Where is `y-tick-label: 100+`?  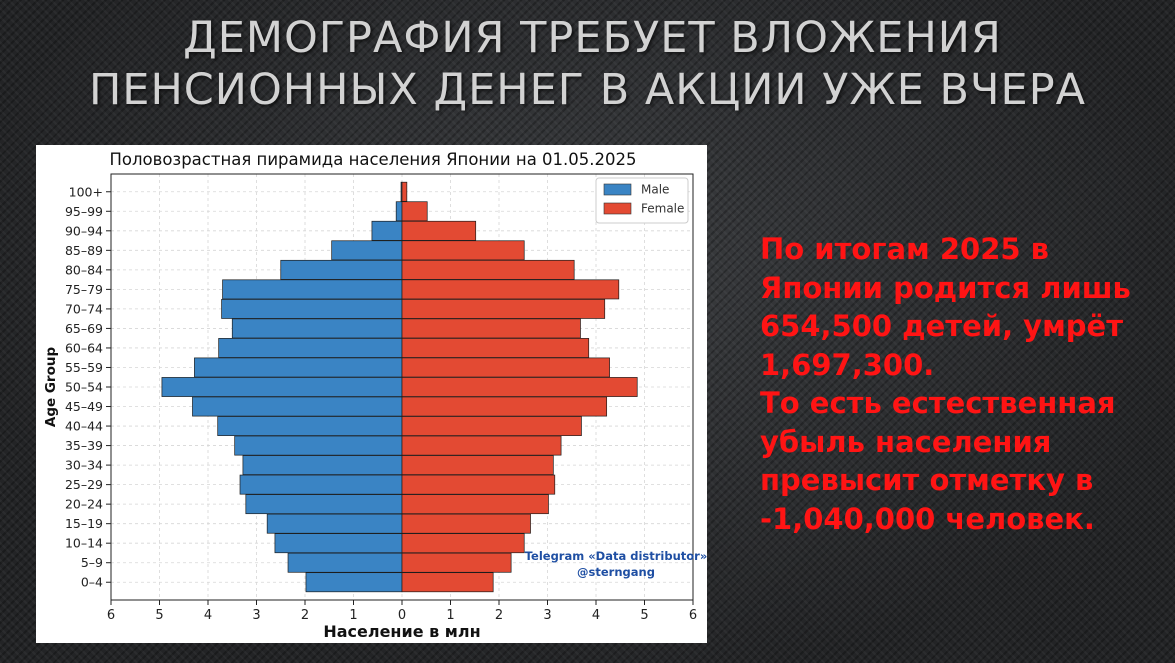
y-tick-label: 100+ is located at coordinates (86, 191).